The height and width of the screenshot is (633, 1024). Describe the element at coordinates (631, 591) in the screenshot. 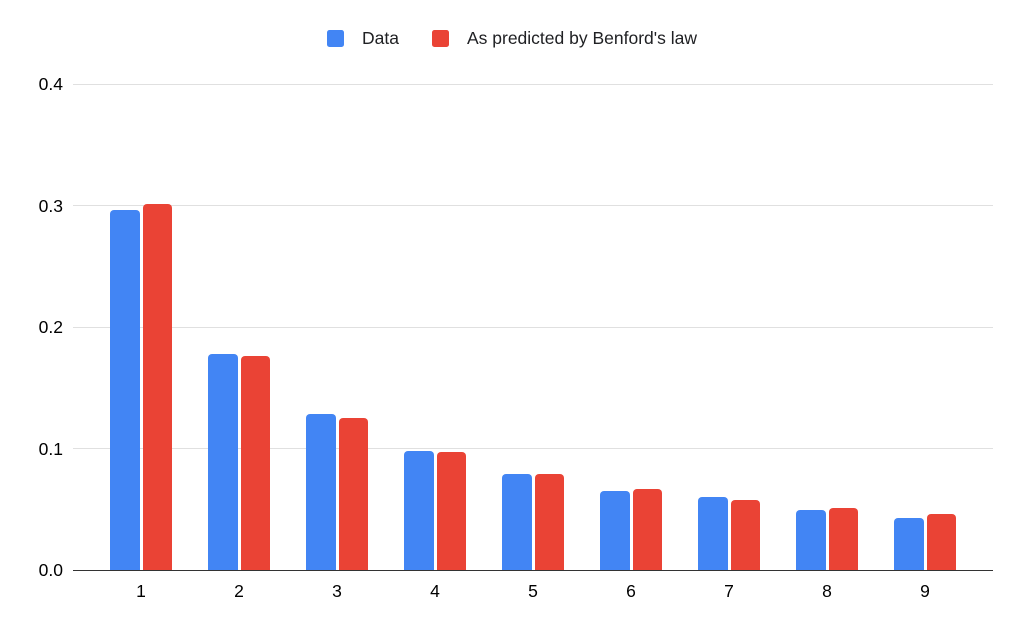

I see `x-axis-label-6: 6` at that location.